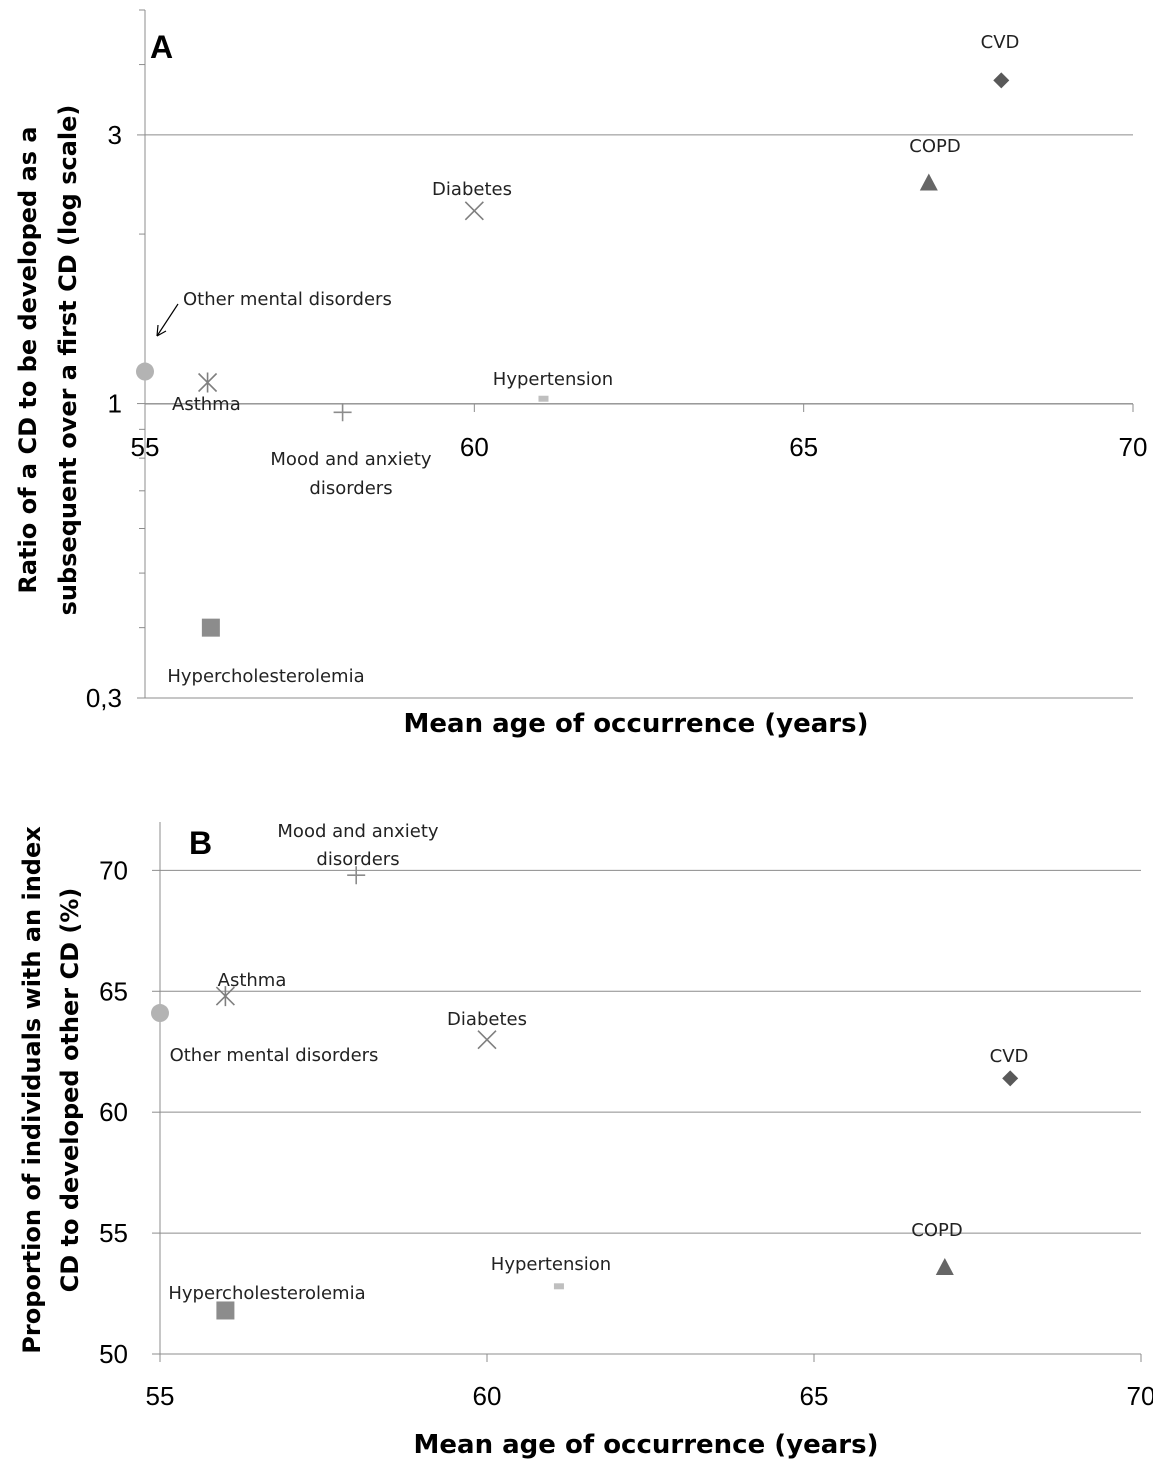  Describe the element at coordinates (28, 359) in the screenshot. I see `y-axis-title: Ratio of a CD to be developed as a` at that location.